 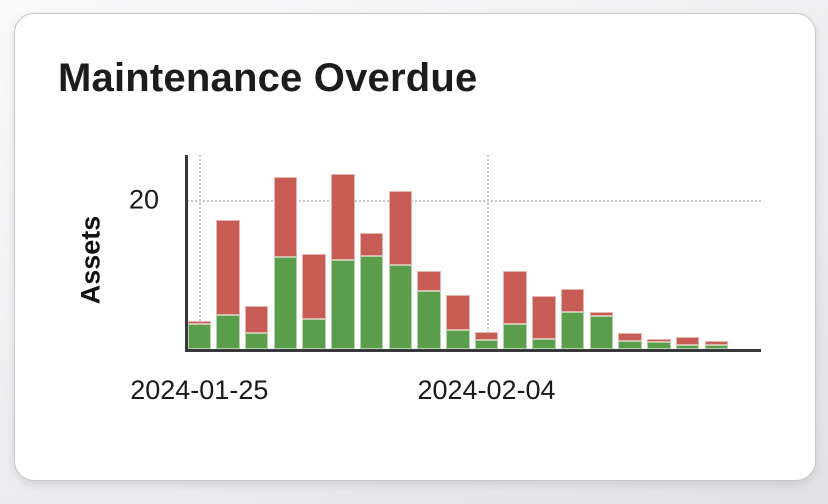 What do you see at coordinates (268, 78) in the screenshot?
I see `page-title: Maintenance Overdue` at bounding box center [268, 78].